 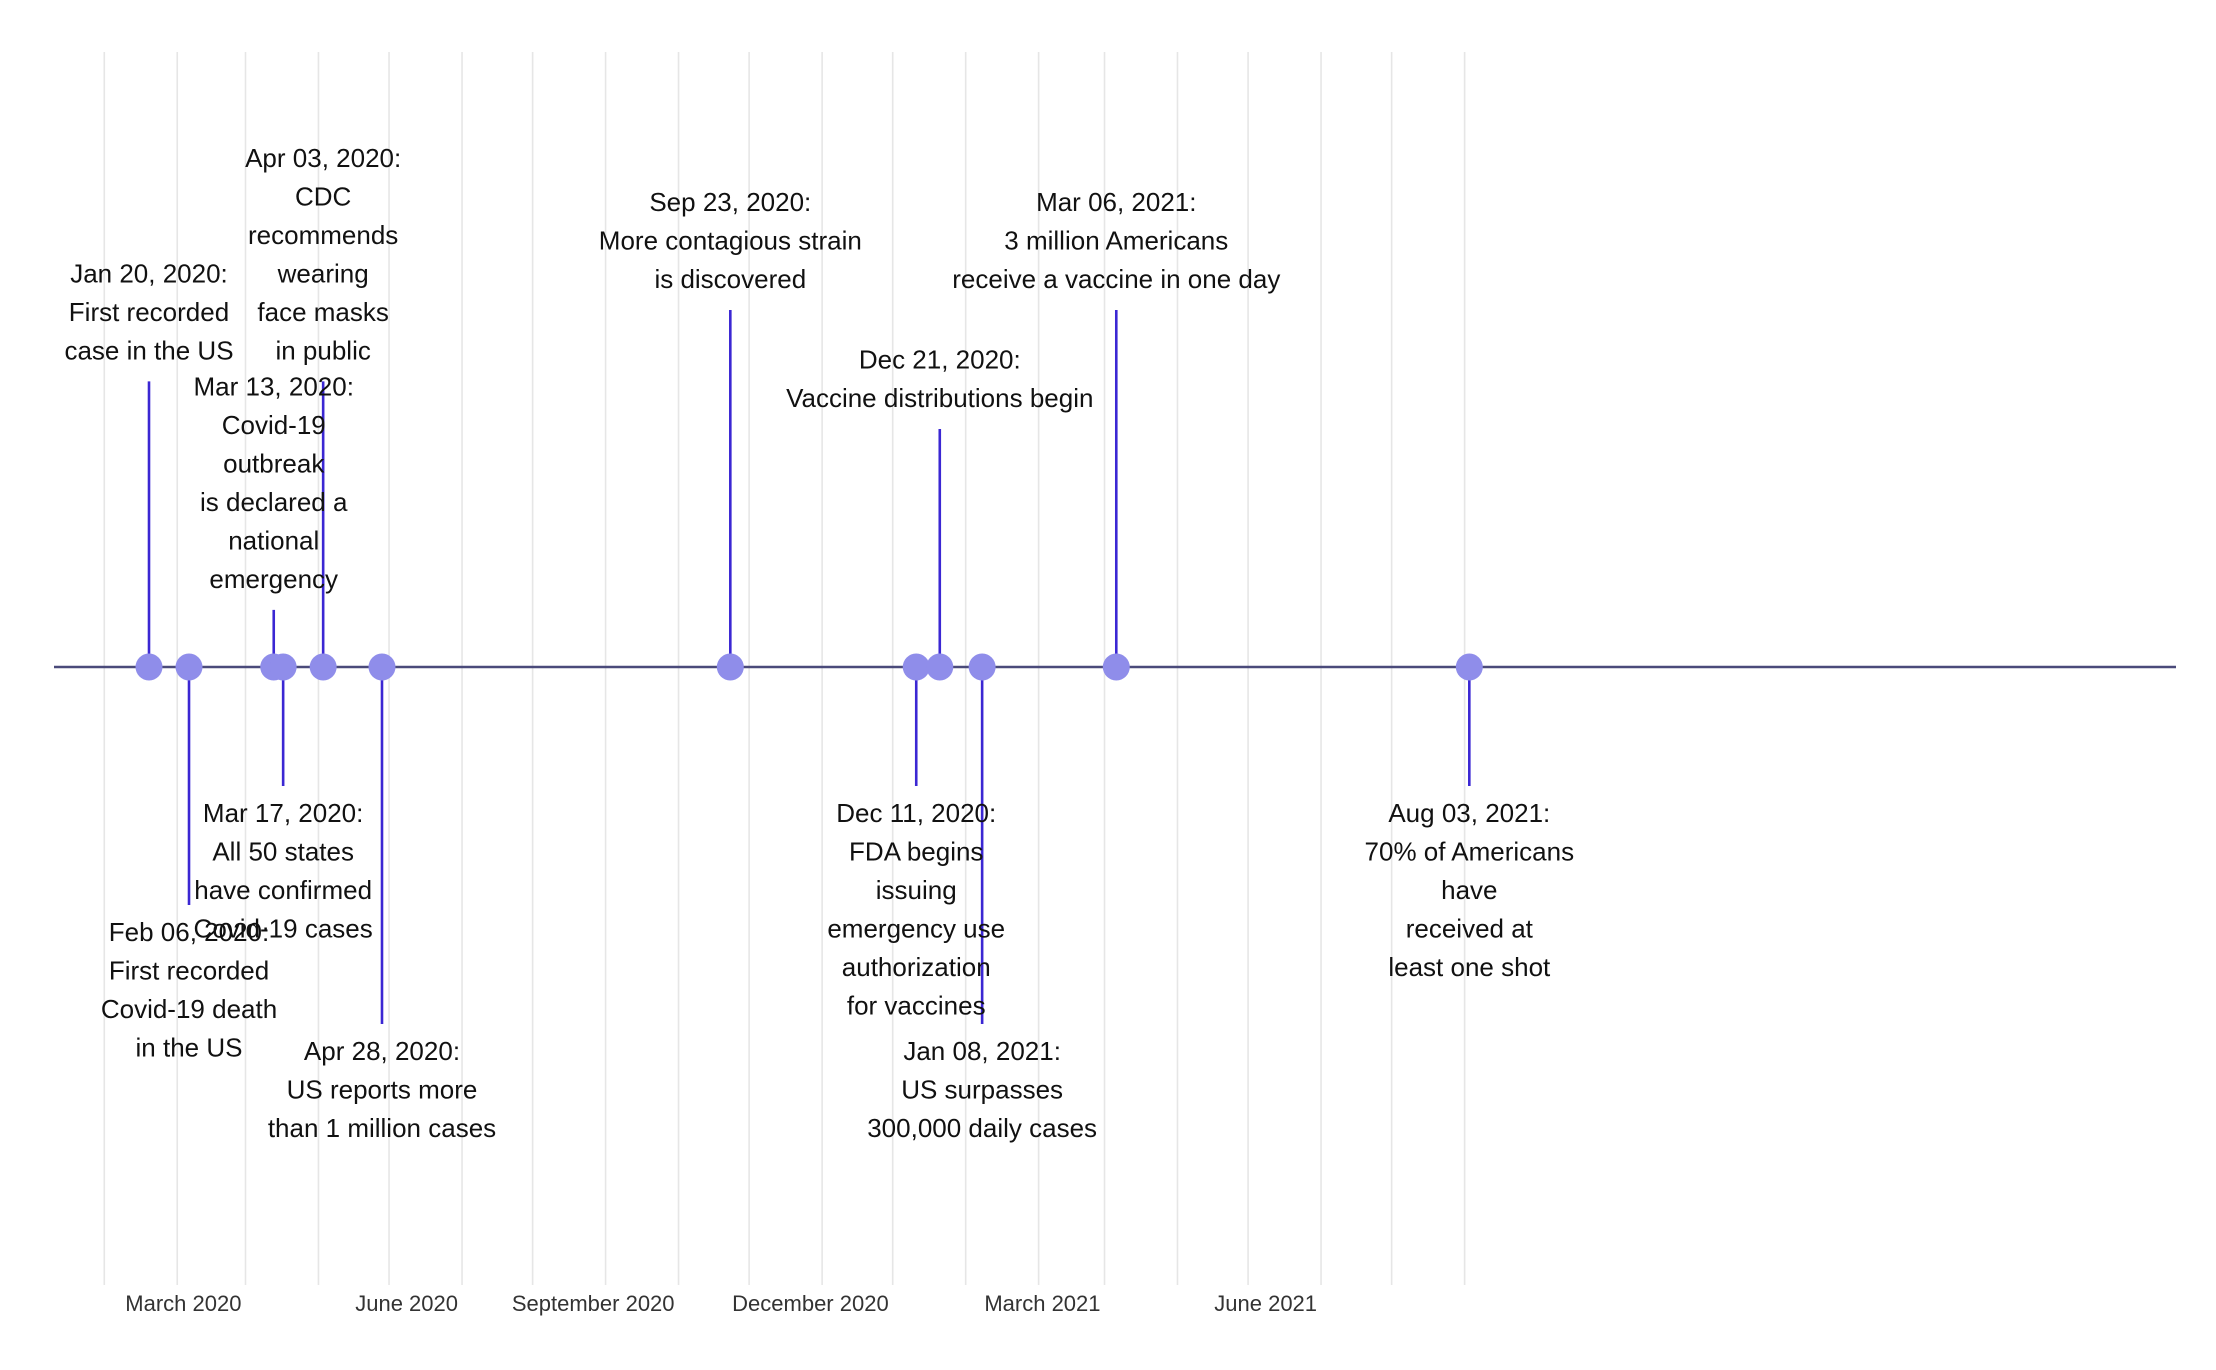 What do you see at coordinates (406, 1303) in the screenshot?
I see `x-tick-label: June 2020` at bounding box center [406, 1303].